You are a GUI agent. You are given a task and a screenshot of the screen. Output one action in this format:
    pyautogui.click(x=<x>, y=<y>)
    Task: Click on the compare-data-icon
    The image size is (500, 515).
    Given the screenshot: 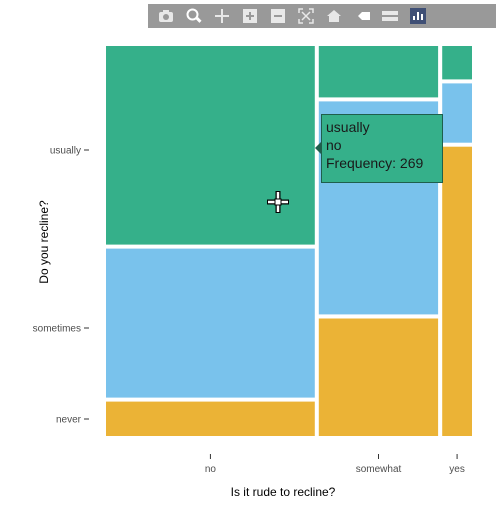 What is the action you would take?
    pyautogui.click(x=390, y=16)
    